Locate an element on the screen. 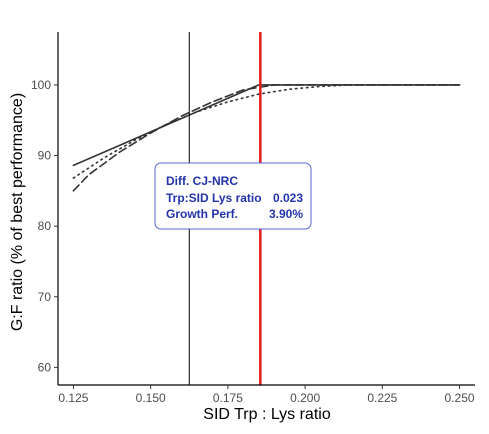  y-tick-label: 70 is located at coordinates (45, 297).